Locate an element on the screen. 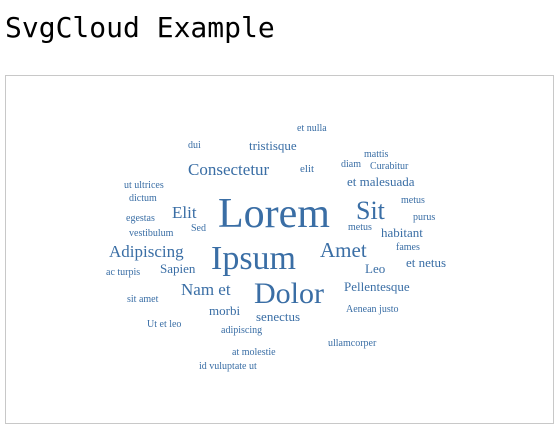 The height and width of the screenshot is (429, 560). cloud-word-elit: Elit is located at coordinates (184, 212).